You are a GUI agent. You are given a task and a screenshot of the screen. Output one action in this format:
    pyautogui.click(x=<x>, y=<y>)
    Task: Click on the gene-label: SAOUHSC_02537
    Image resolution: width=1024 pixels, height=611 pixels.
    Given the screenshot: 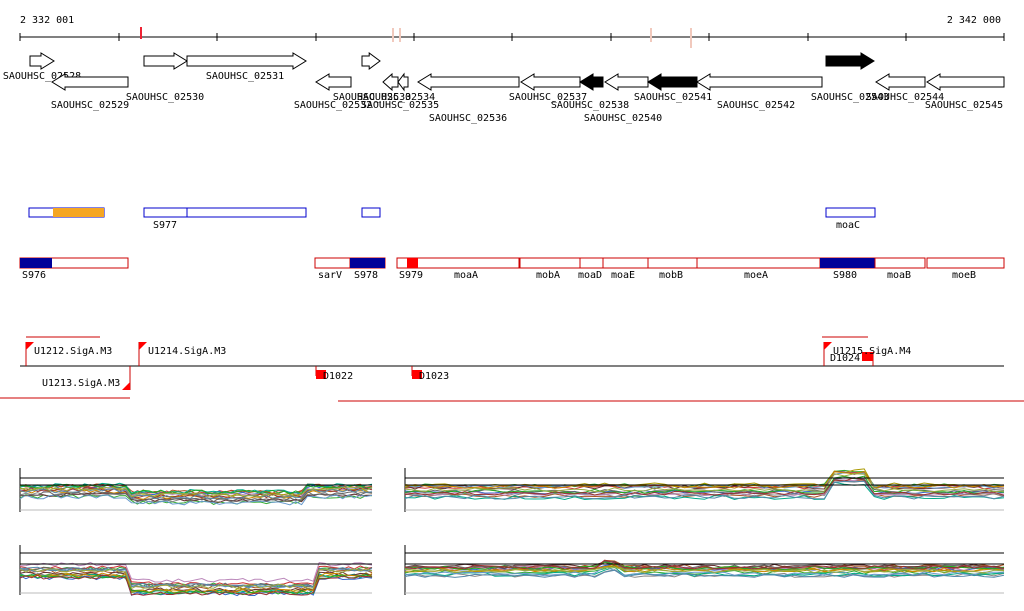 What is the action you would take?
    pyautogui.click(x=548, y=97)
    